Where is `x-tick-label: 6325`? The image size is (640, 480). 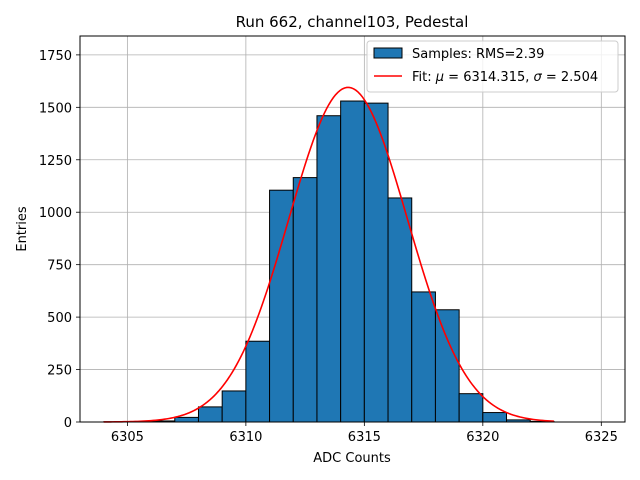 x-tick-label: 6325 is located at coordinates (601, 437).